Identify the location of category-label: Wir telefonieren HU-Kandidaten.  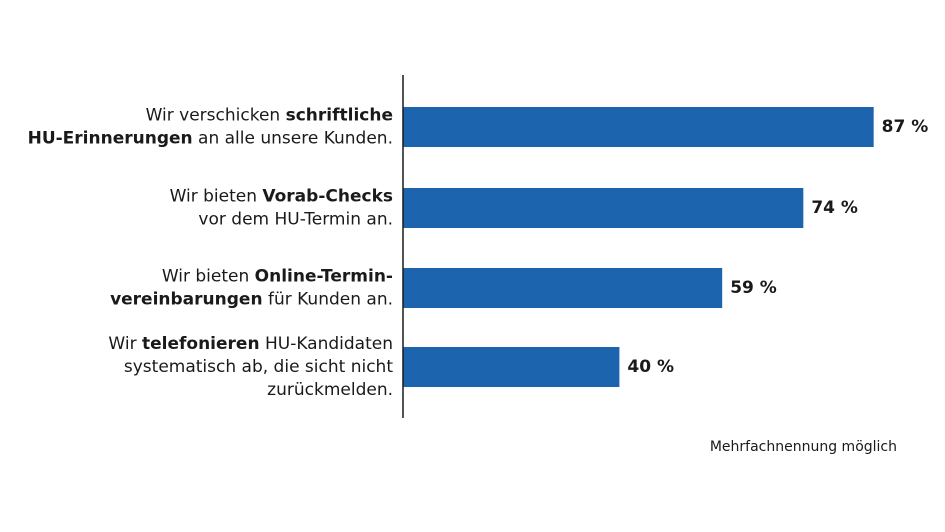
(250, 344).